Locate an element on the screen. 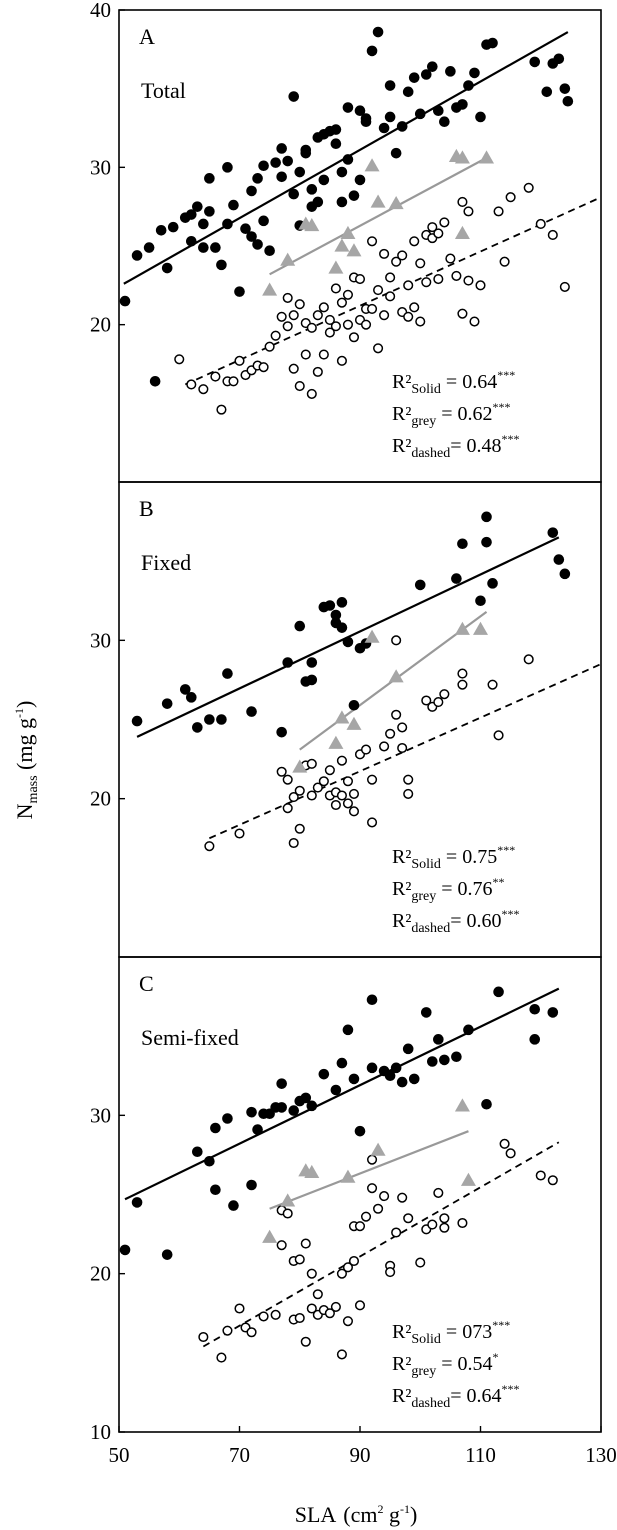 The width and height of the screenshot is (617, 1530). x-axis-title-unit-close: ) is located at coordinates (413, 1514).